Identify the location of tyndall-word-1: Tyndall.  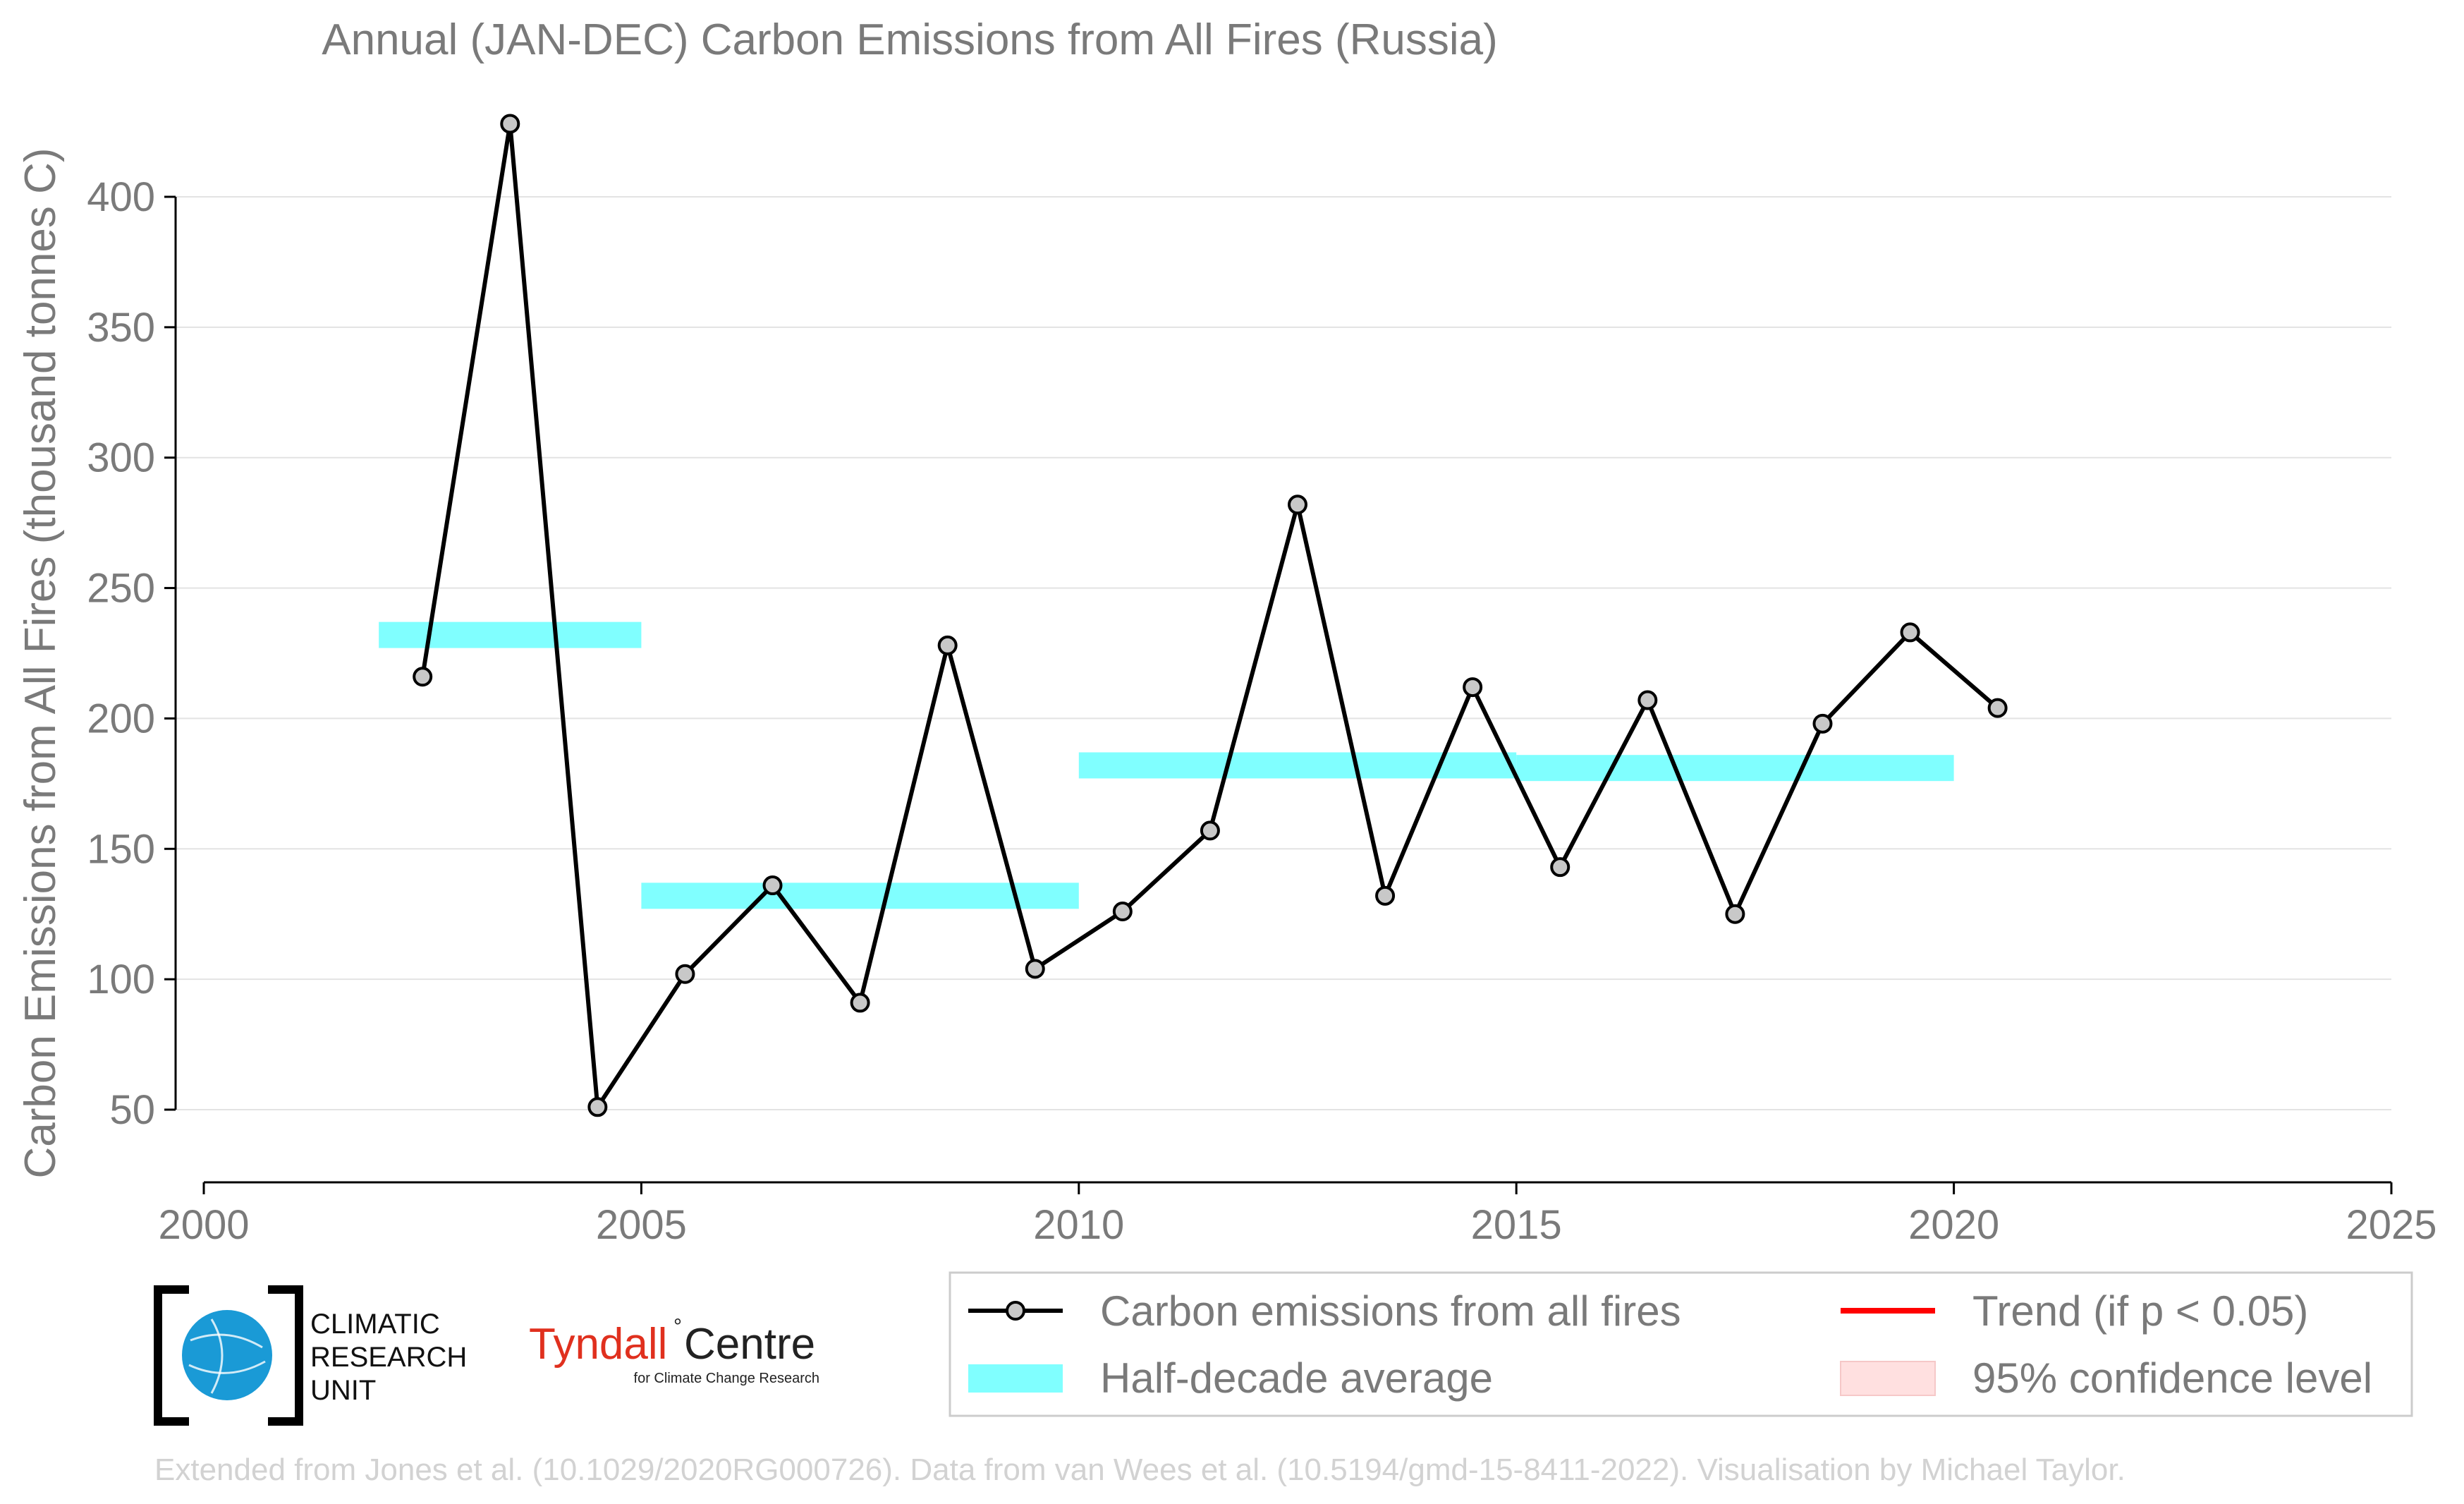
(598, 1344).